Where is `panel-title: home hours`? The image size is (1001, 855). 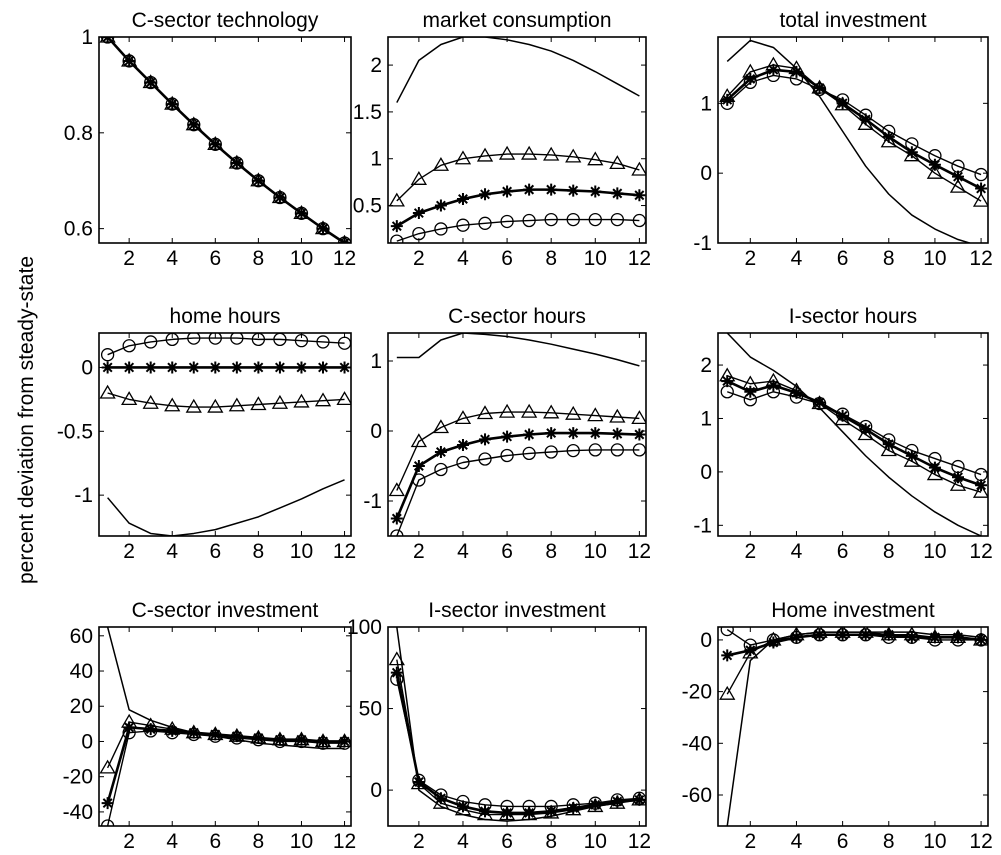
panel-title: home hours is located at coordinates (225, 316).